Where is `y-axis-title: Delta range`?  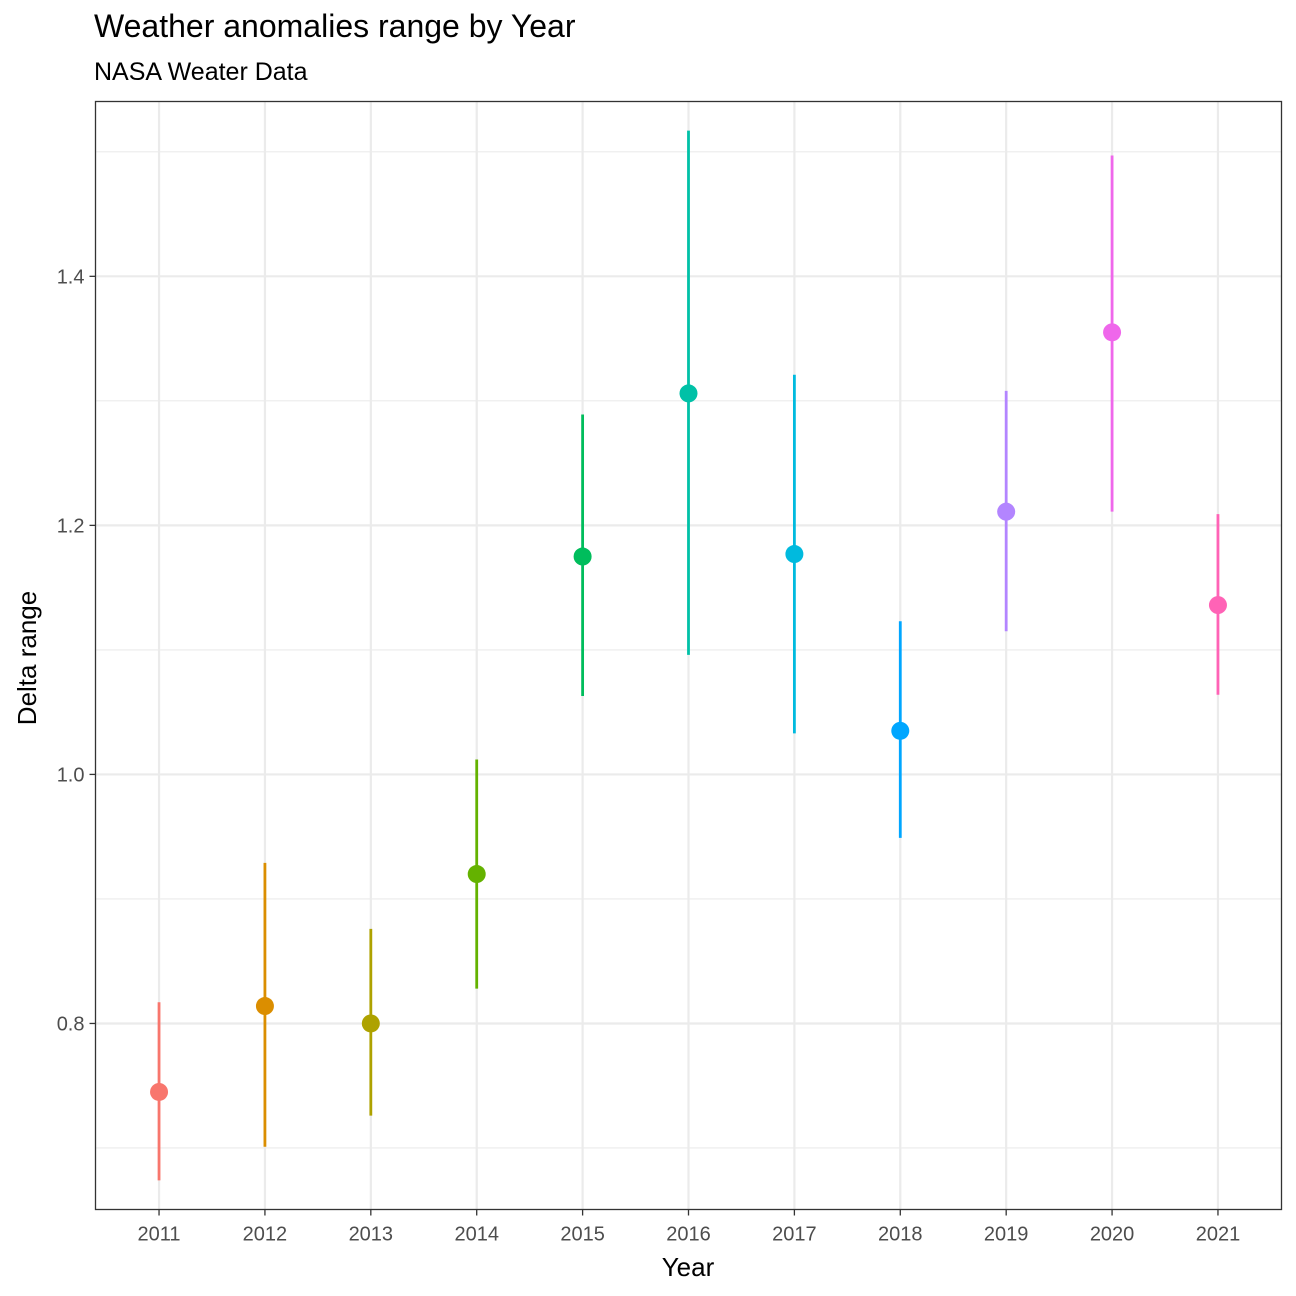 y-axis-title: Delta range is located at coordinates (27, 658).